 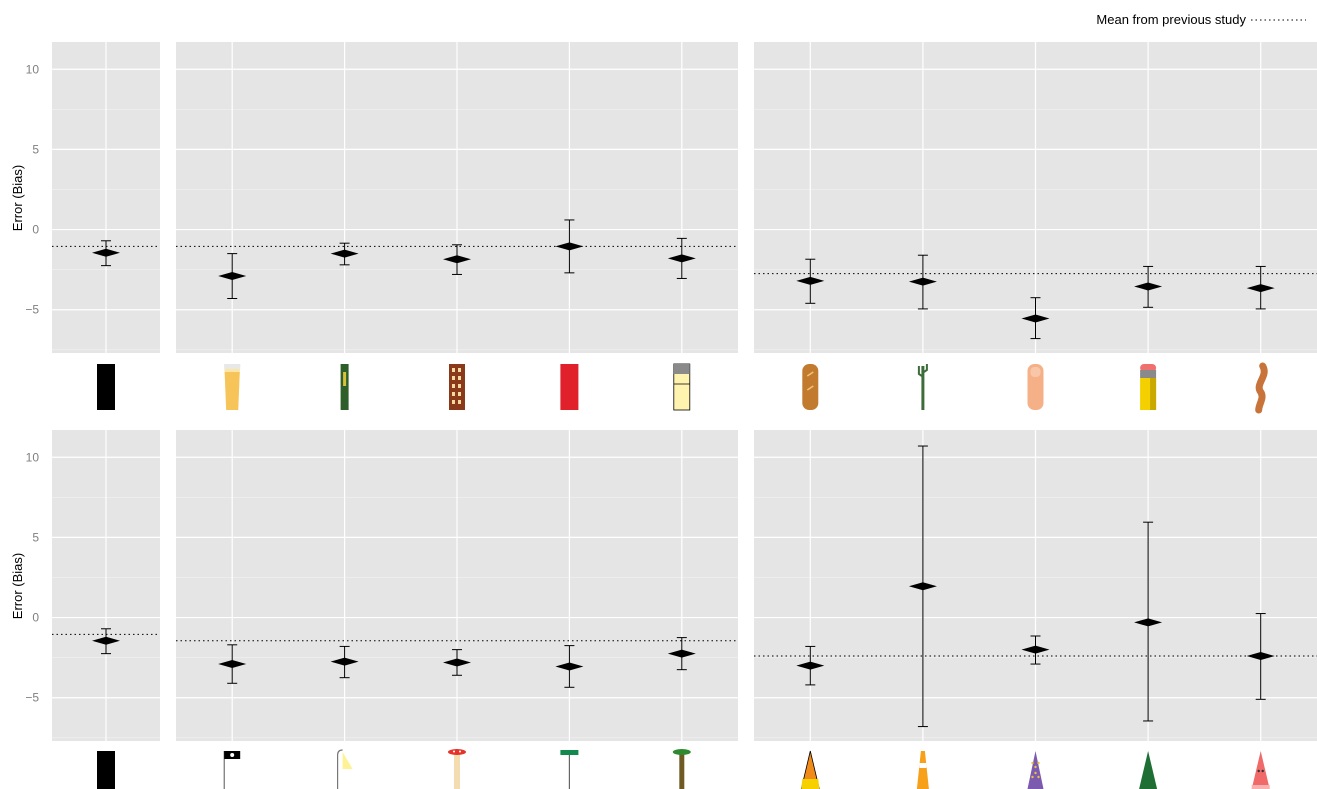 I want to click on data-point-candy-corn, so click(x=810, y=665).